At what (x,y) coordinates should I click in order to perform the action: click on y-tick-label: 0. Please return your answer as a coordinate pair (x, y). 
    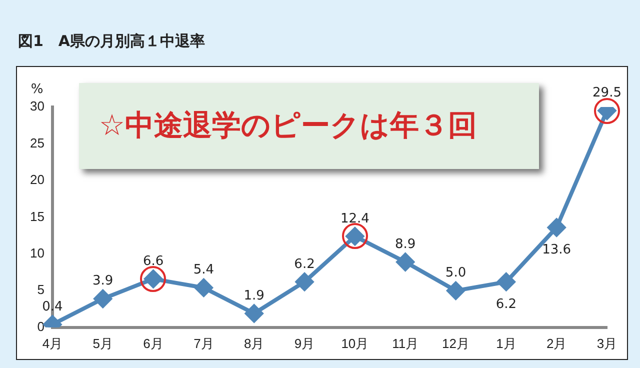
    Looking at the image, I should click on (40, 326).